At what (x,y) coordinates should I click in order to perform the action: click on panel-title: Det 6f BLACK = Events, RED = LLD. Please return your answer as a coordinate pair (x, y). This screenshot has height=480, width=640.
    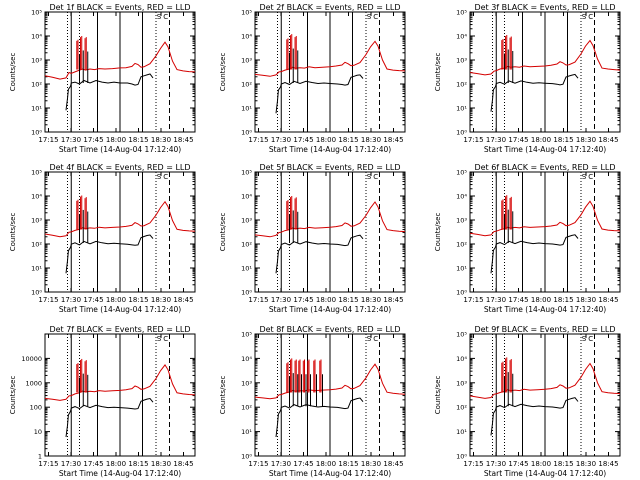
    Looking at the image, I should click on (544, 167).